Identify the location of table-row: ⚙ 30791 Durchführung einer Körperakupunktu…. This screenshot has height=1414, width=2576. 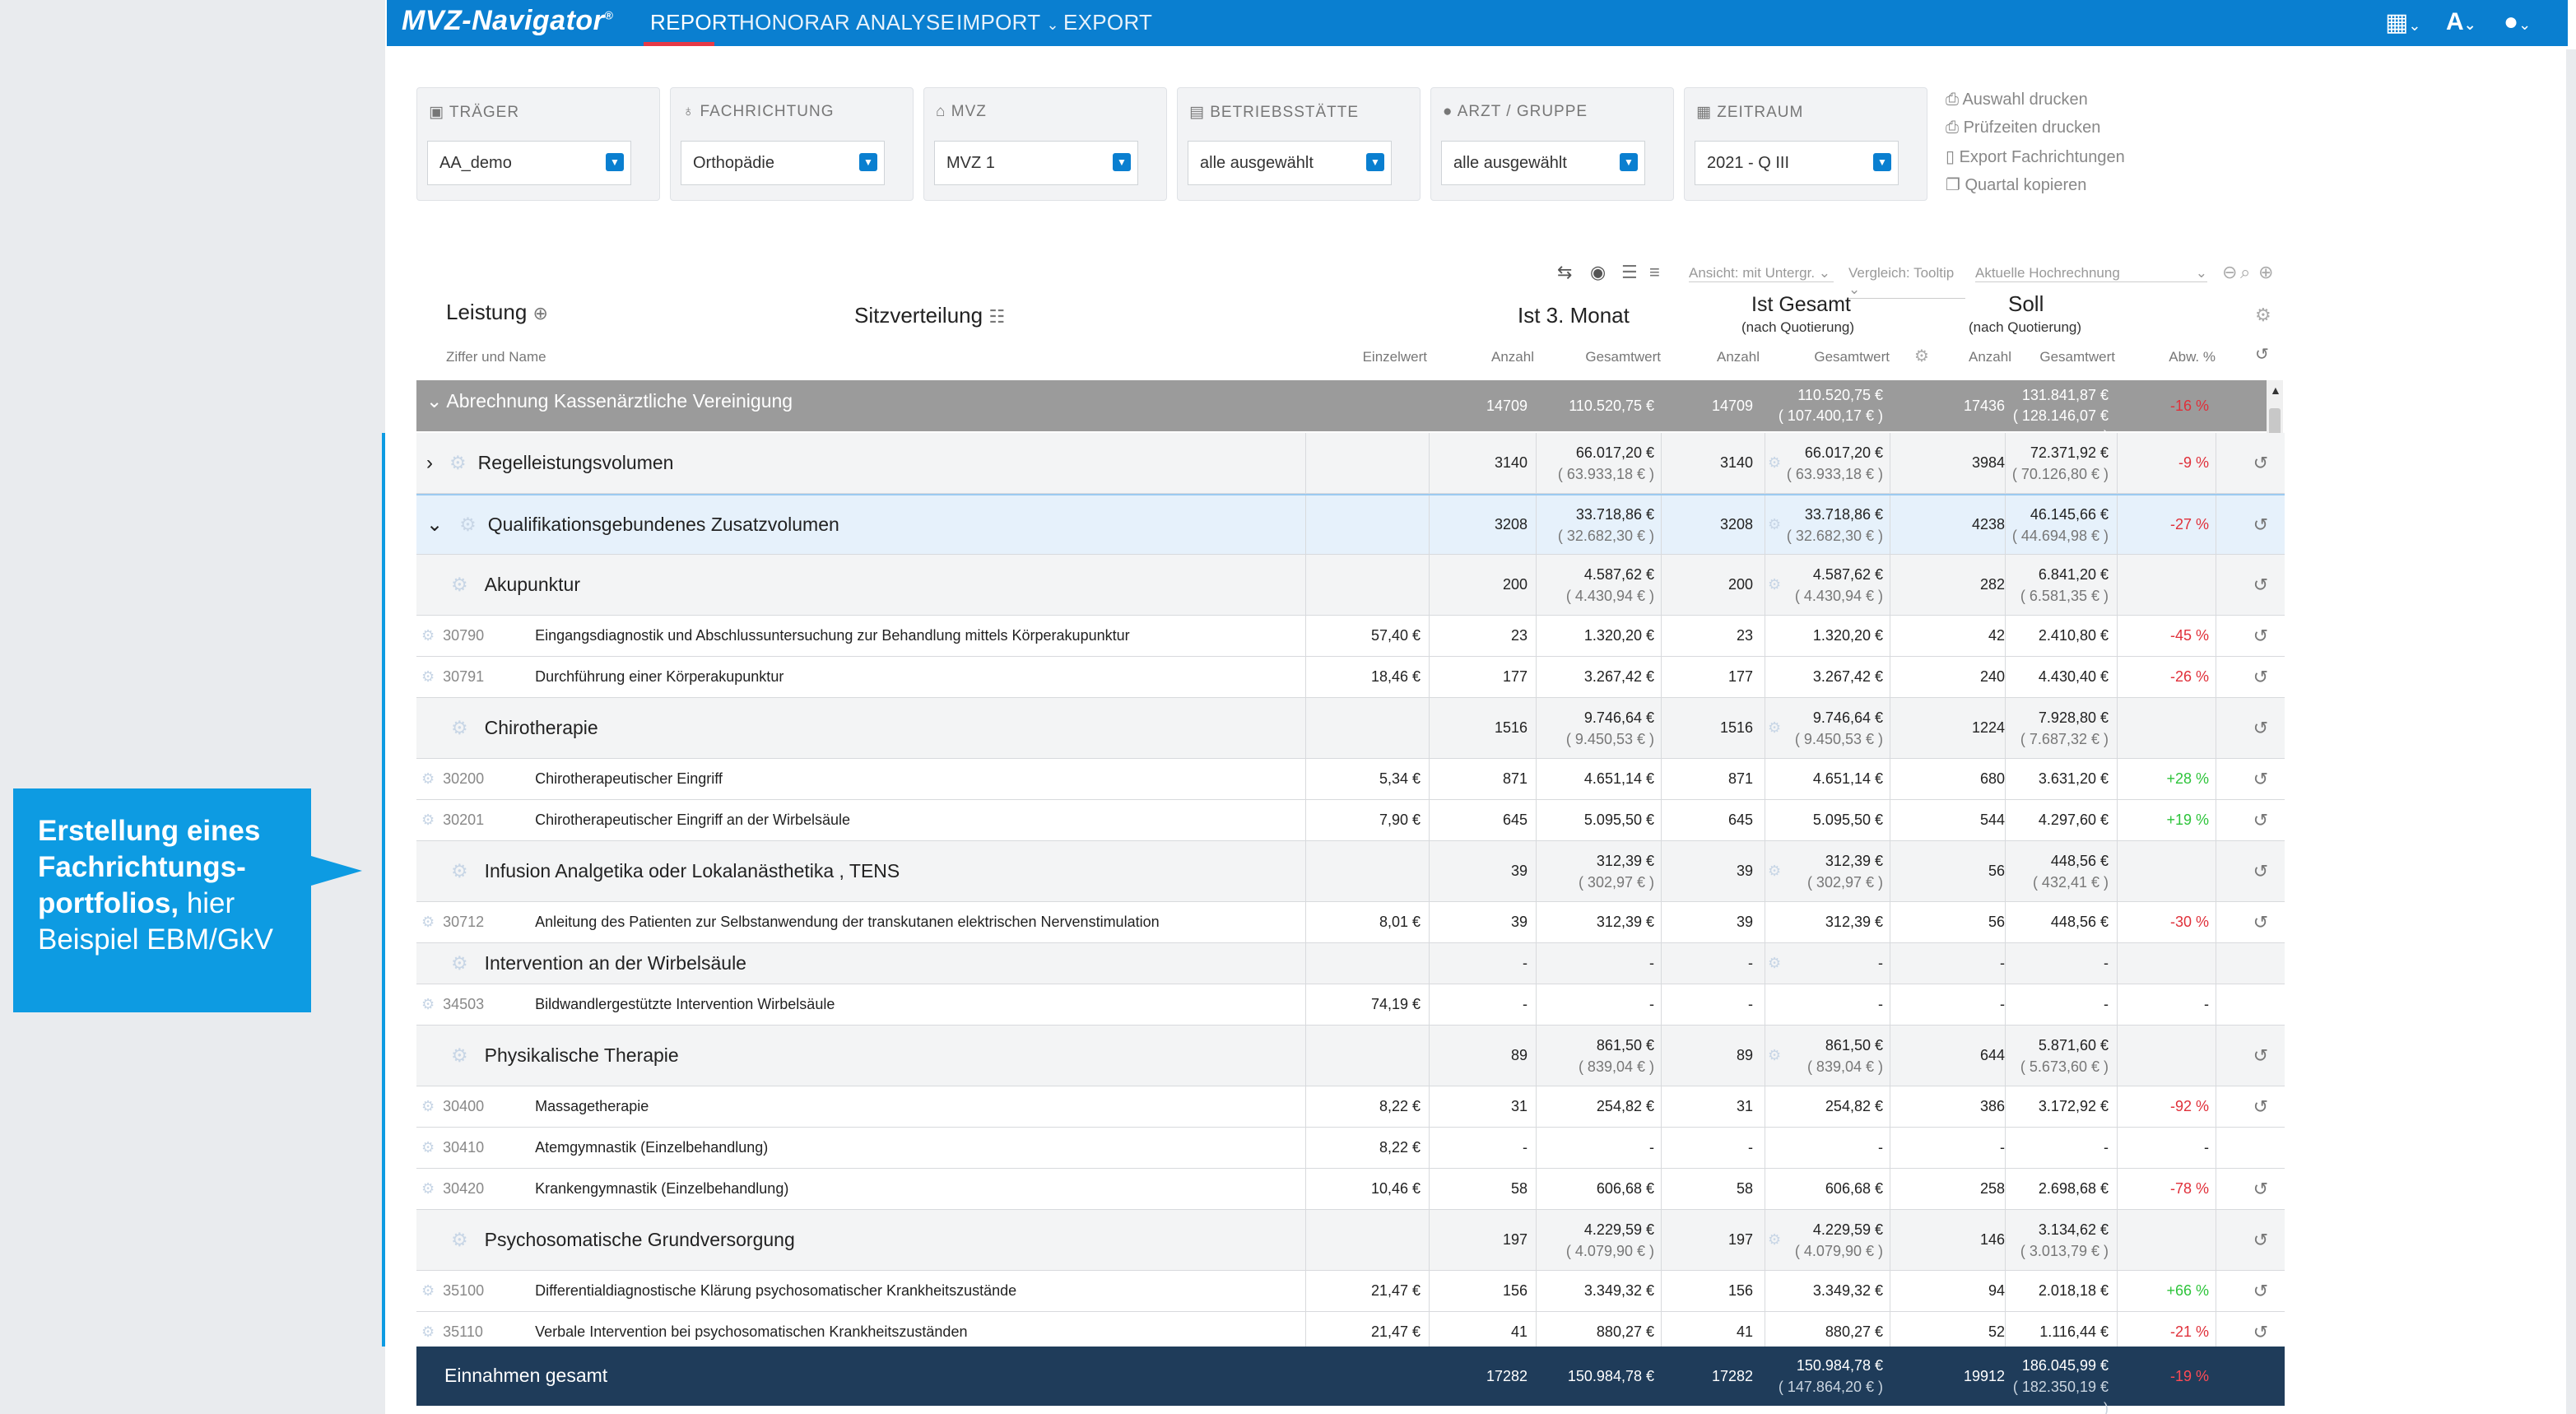
(1350, 677).